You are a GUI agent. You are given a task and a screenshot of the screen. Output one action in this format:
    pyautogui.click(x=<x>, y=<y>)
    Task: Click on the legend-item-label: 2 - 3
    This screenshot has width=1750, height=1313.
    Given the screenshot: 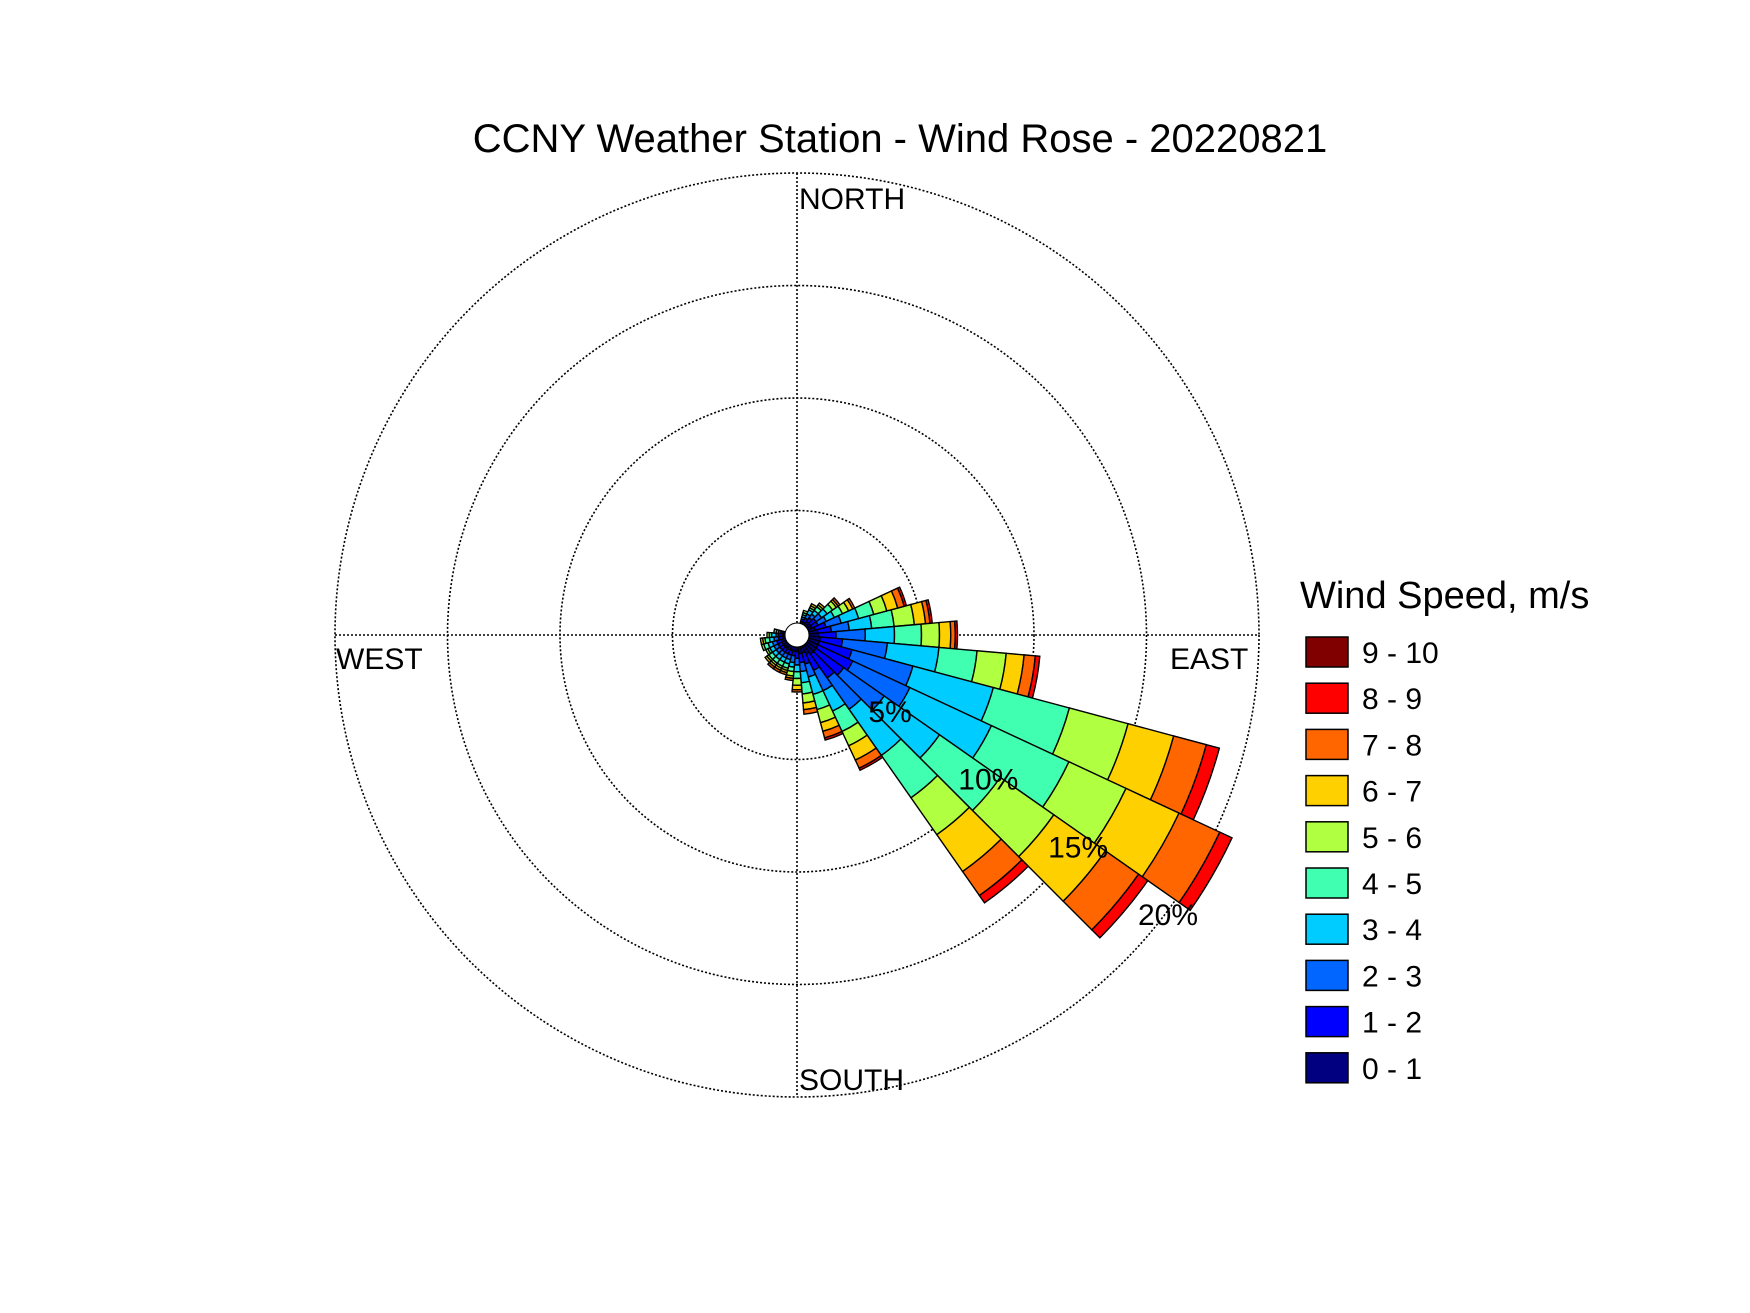 What is the action you would take?
    pyautogui.click(x=1392, y=976)
    